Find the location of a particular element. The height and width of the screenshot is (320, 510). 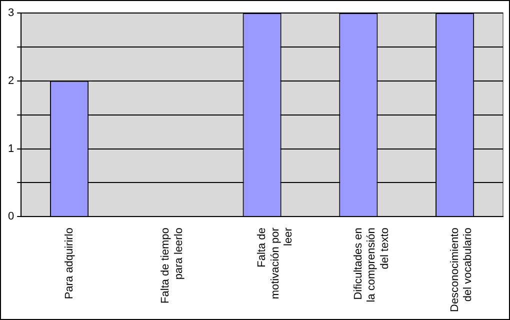

y-tick-label: 1 is located at coordinates (11, 148).